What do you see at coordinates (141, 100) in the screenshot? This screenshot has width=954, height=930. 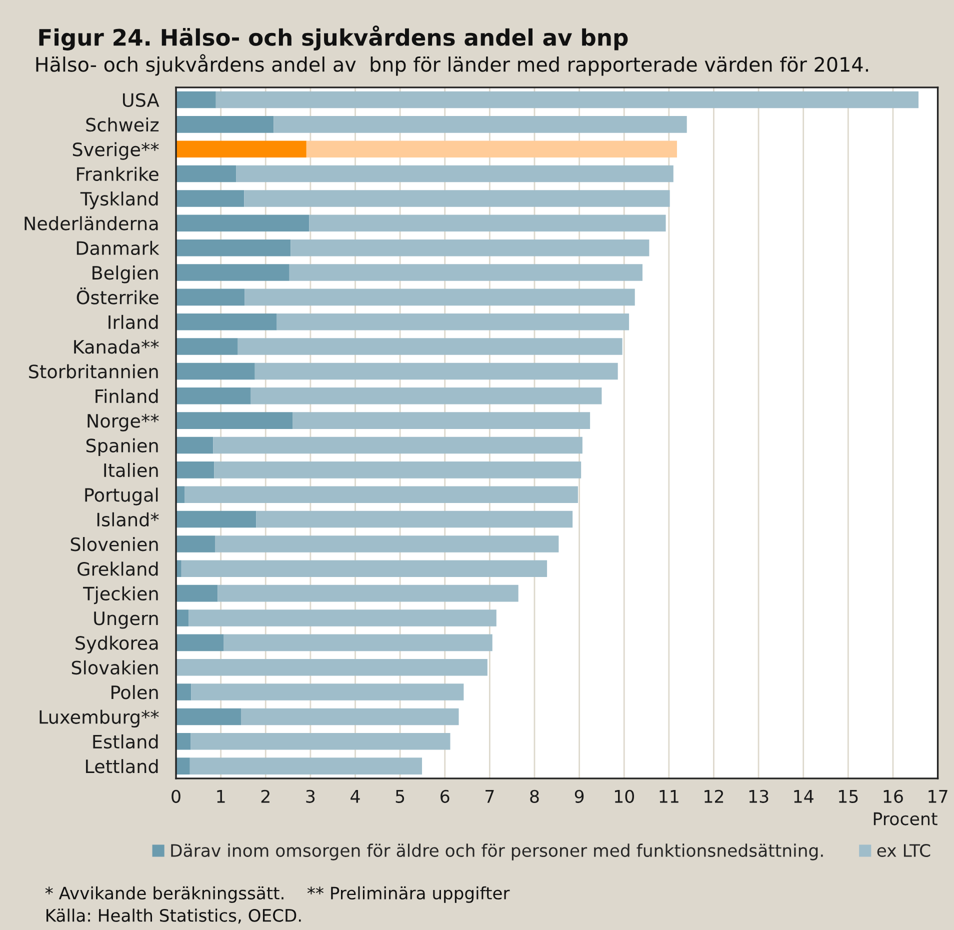 I see `y-tick-label: USA` at bounding box center [141, 100].